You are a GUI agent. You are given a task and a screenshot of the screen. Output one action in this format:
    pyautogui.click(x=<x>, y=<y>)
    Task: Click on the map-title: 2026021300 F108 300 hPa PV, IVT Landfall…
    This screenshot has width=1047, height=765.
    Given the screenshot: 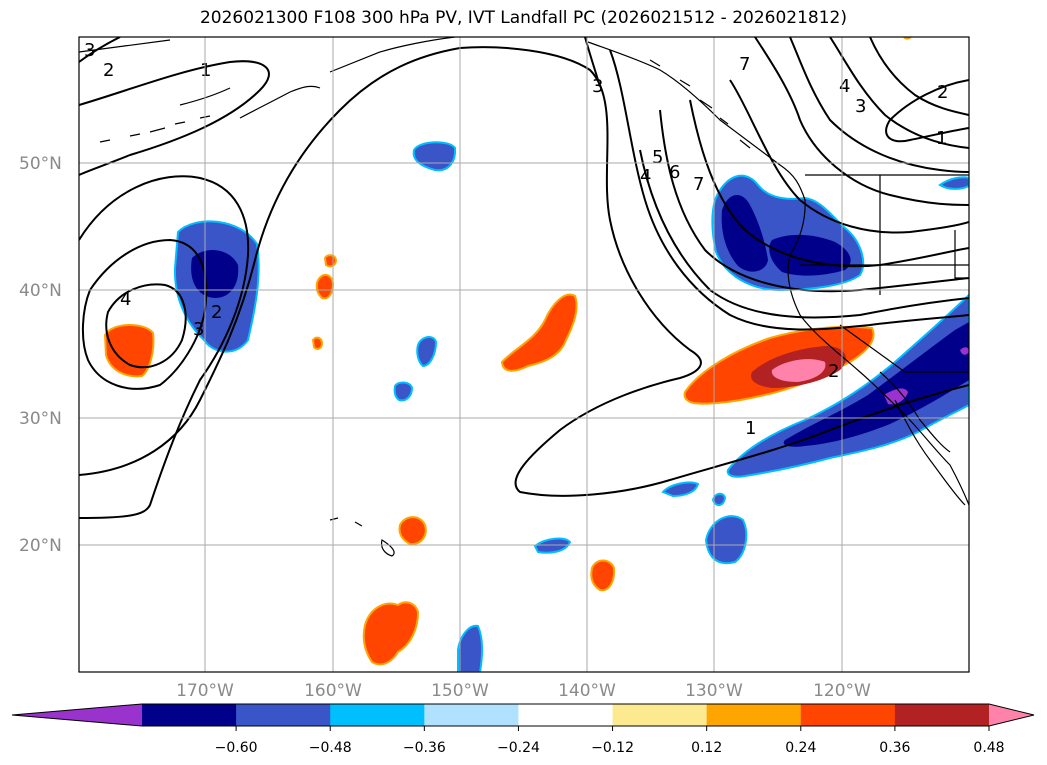 What is the action you would take?
    pyautogui.click(x=523, y=18)
    